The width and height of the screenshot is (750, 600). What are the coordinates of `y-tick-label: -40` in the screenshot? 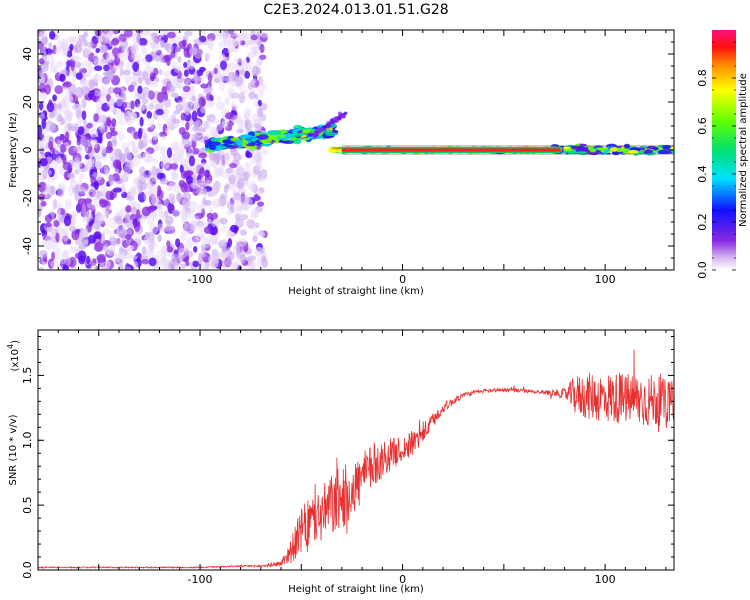 It's located at (27, 246).